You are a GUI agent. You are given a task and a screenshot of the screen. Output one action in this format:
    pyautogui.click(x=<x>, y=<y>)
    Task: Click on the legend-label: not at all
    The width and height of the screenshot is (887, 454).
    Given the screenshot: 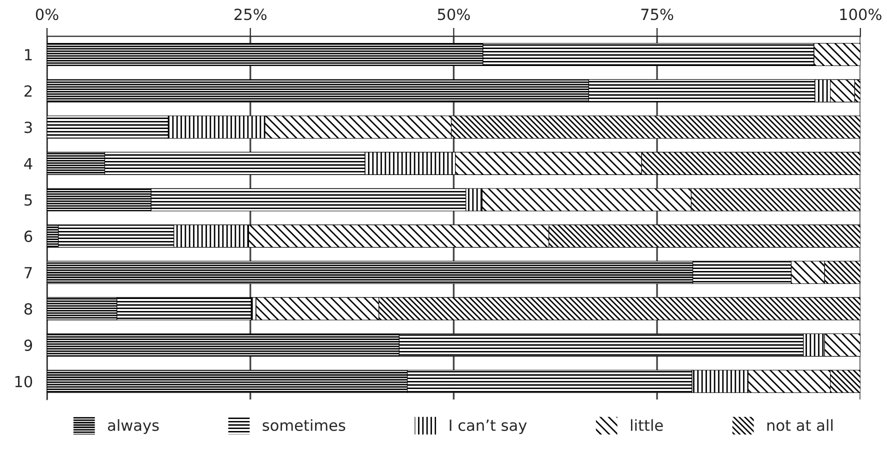 What is the action you would take?
    pyautogui.click(x=800, y=425)
    